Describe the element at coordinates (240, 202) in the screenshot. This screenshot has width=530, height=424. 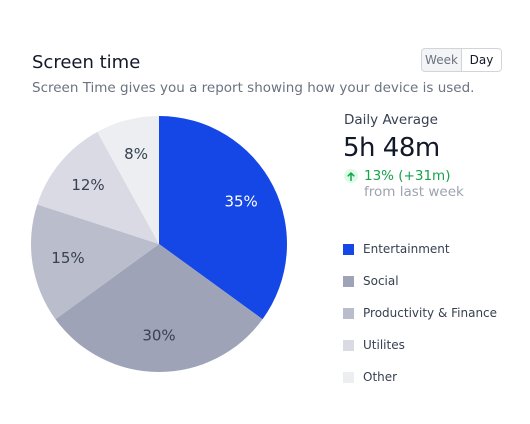
I see `pie-slice-label: 35%` at that location.